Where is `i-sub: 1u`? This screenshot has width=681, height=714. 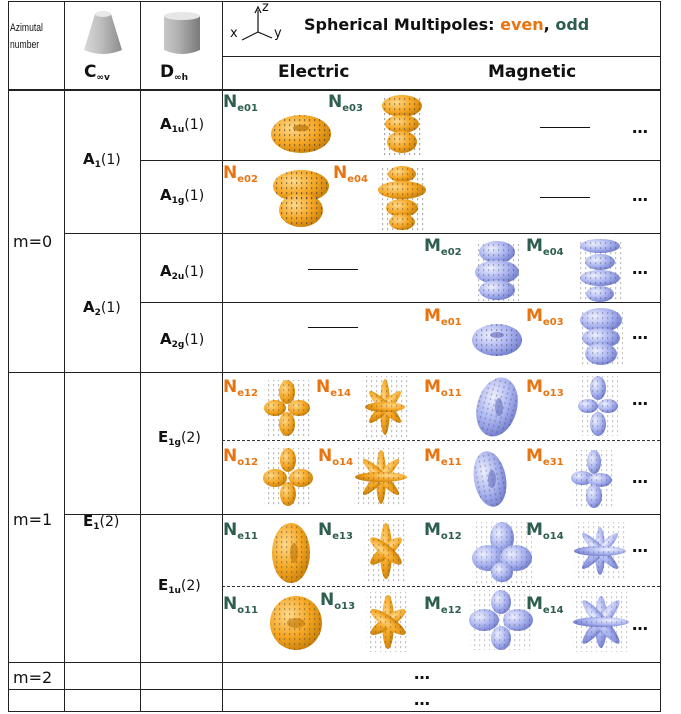 i-sub: 1u is located at coordinates (174, 591).